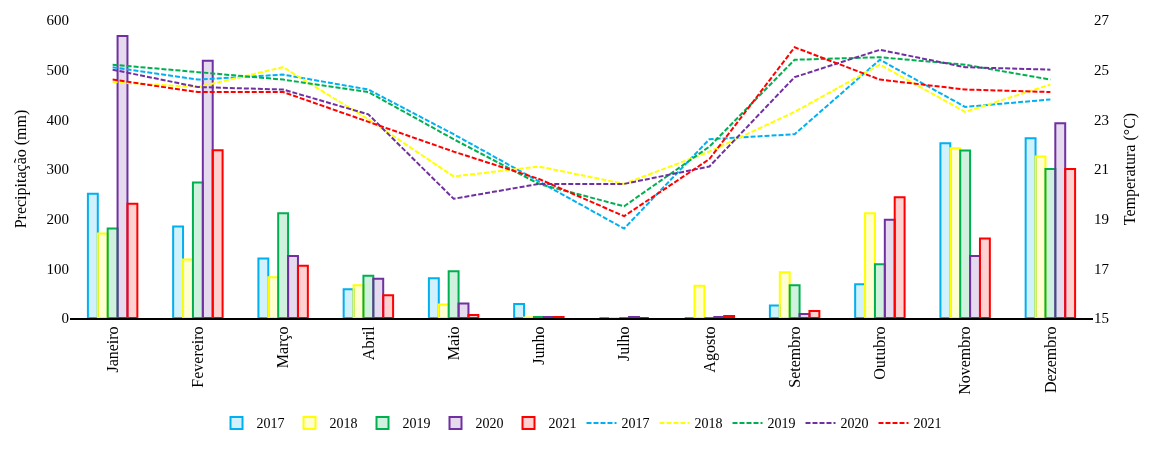 The image size is (1168, 468). Describe the element at coordinates (1102, 268) in the screenshot. I see `y2-tick-label: 17` at that location.